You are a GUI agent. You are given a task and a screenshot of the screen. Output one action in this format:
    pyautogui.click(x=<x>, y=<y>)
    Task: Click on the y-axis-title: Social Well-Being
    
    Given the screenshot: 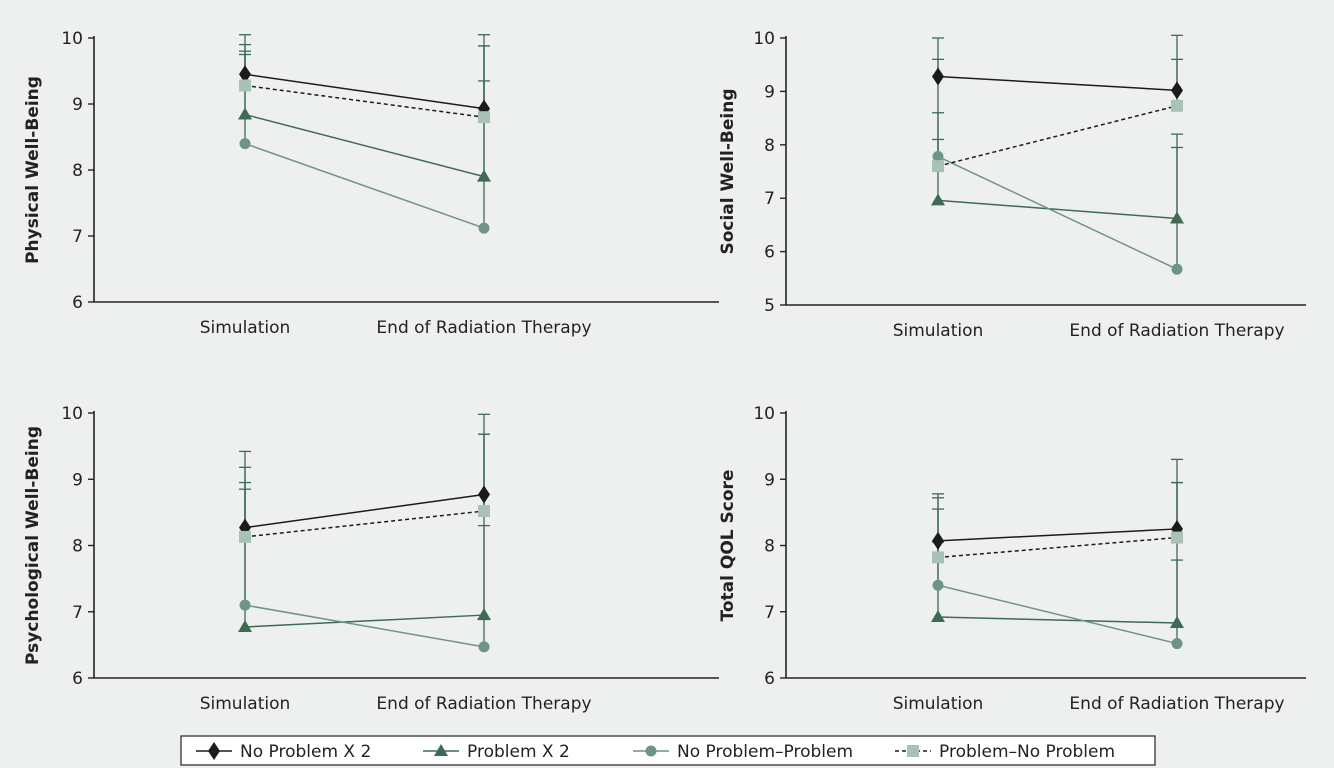 What is the action you would take?
    pyautogui.click(x=728, y=171)
    